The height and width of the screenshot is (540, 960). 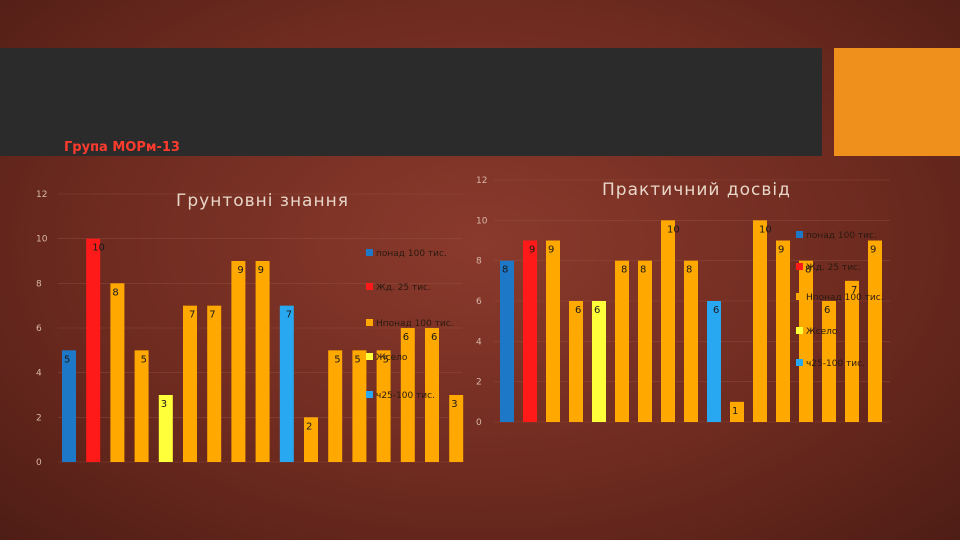 I want to click on accent-square, so click(x=897, y=102).